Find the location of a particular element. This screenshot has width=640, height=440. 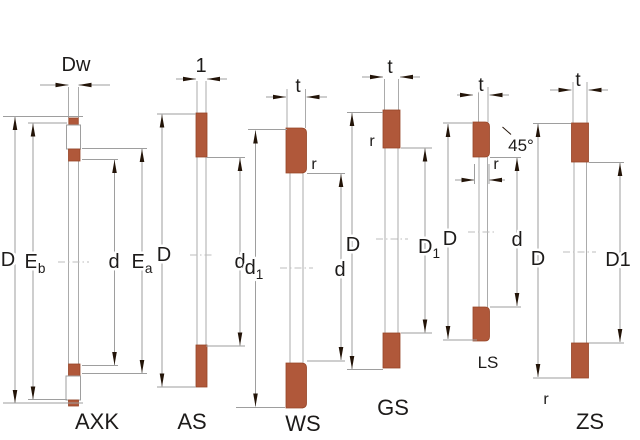

figure-name-zs: ZS is located at coordinates (590, 421).